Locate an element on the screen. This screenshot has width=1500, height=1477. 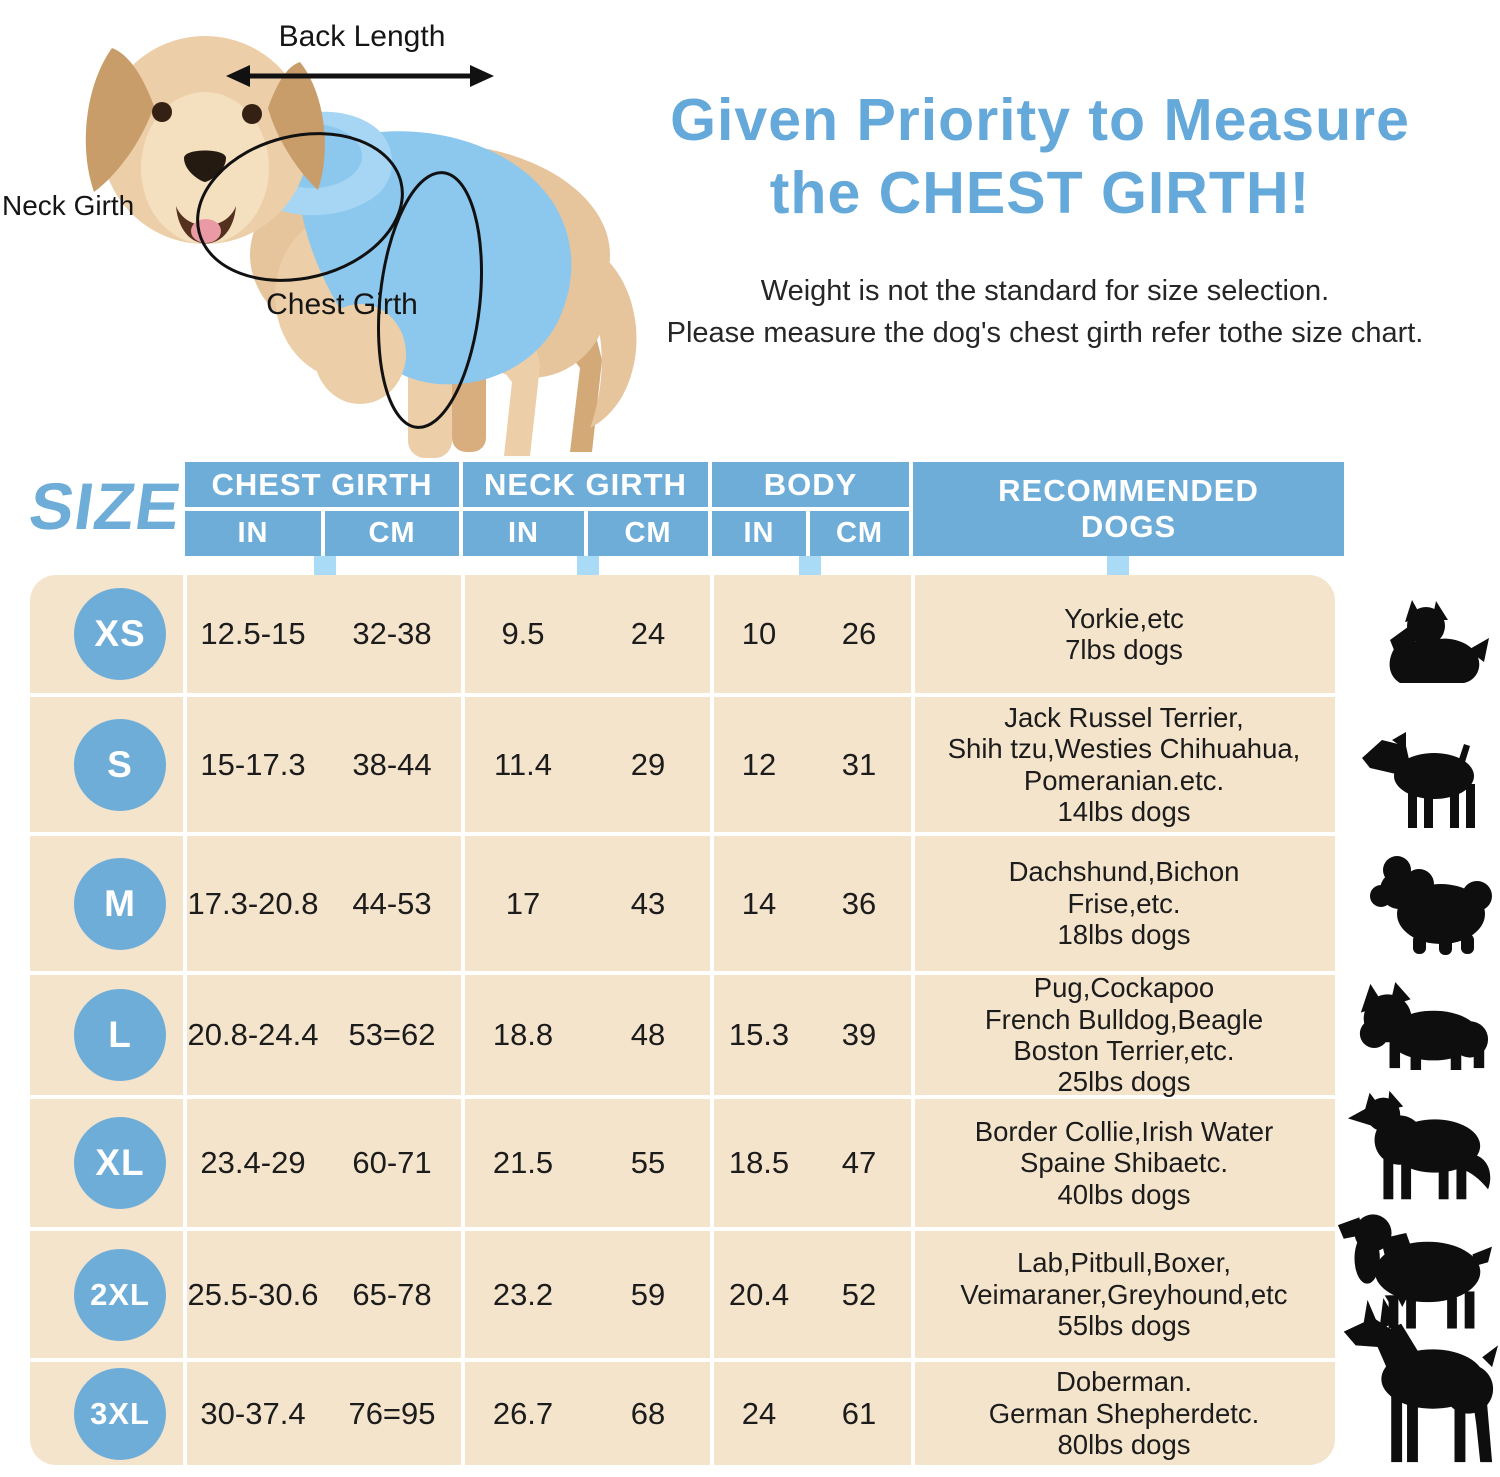
header-recommended-line2: DOGS is located at coordinates (1128, 526).